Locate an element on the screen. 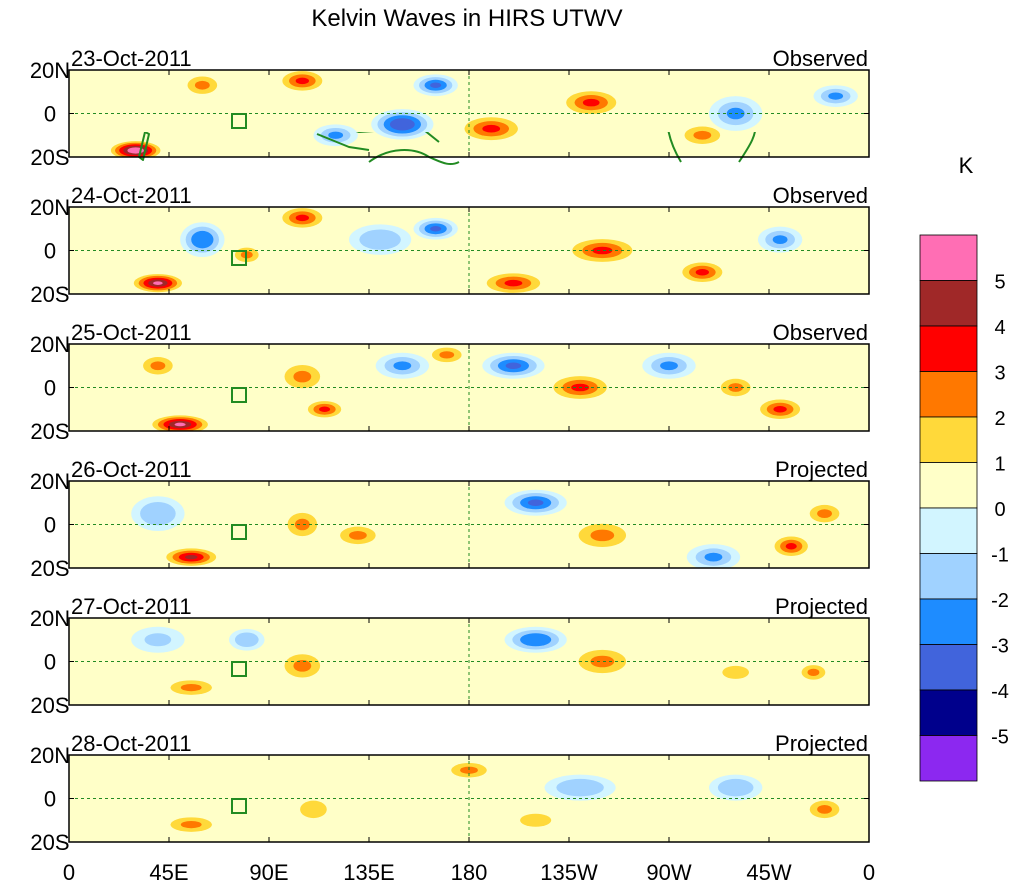  chart-title: Kelvin Waves in HIRS UTWV is located at coordinates (466, 18).